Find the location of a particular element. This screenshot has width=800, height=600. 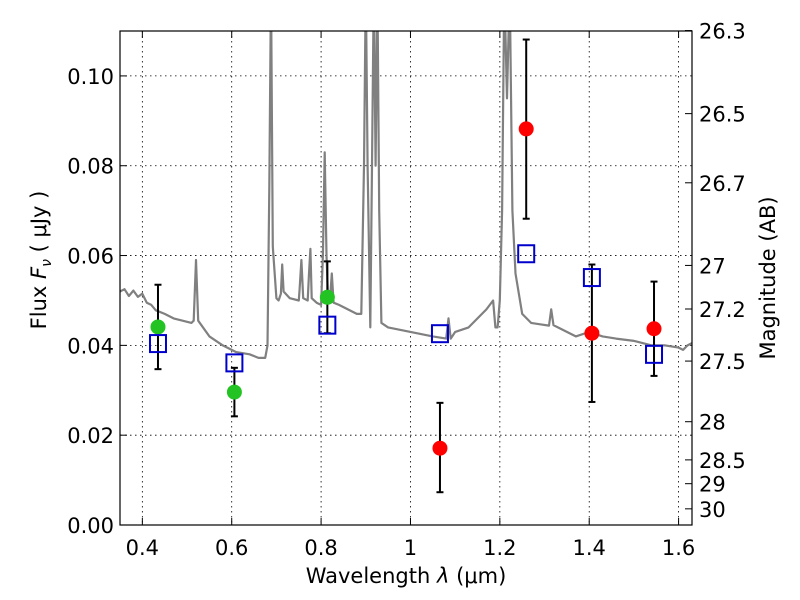

x-tick-label: 0.4 is located at coordinates (142, 548).